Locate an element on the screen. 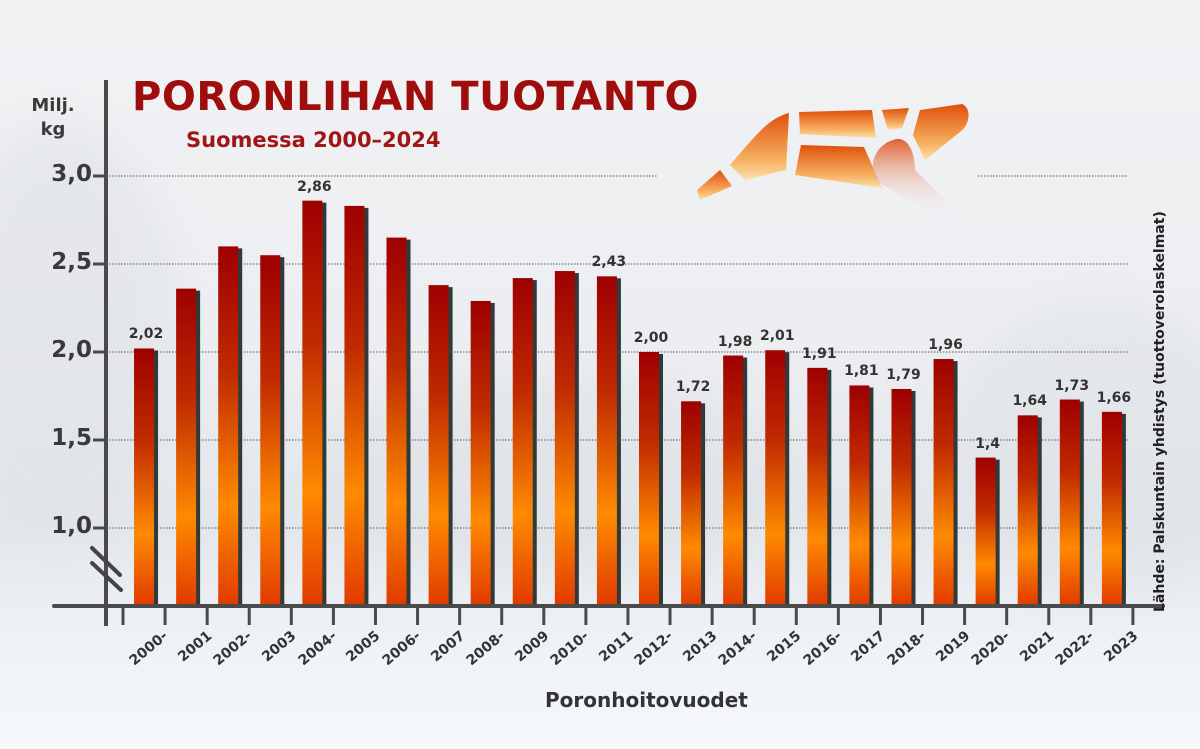 The image size is (1200, 749). x-axis-title: Poronhoitovuodet is located at coordinates (646, 700).